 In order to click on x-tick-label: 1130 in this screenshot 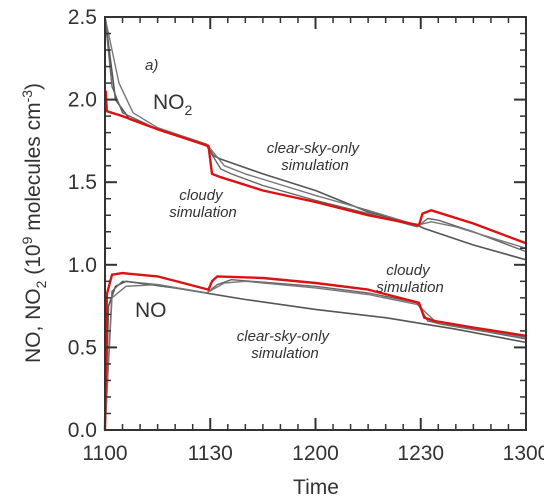, I will do `click(210, 453)`.